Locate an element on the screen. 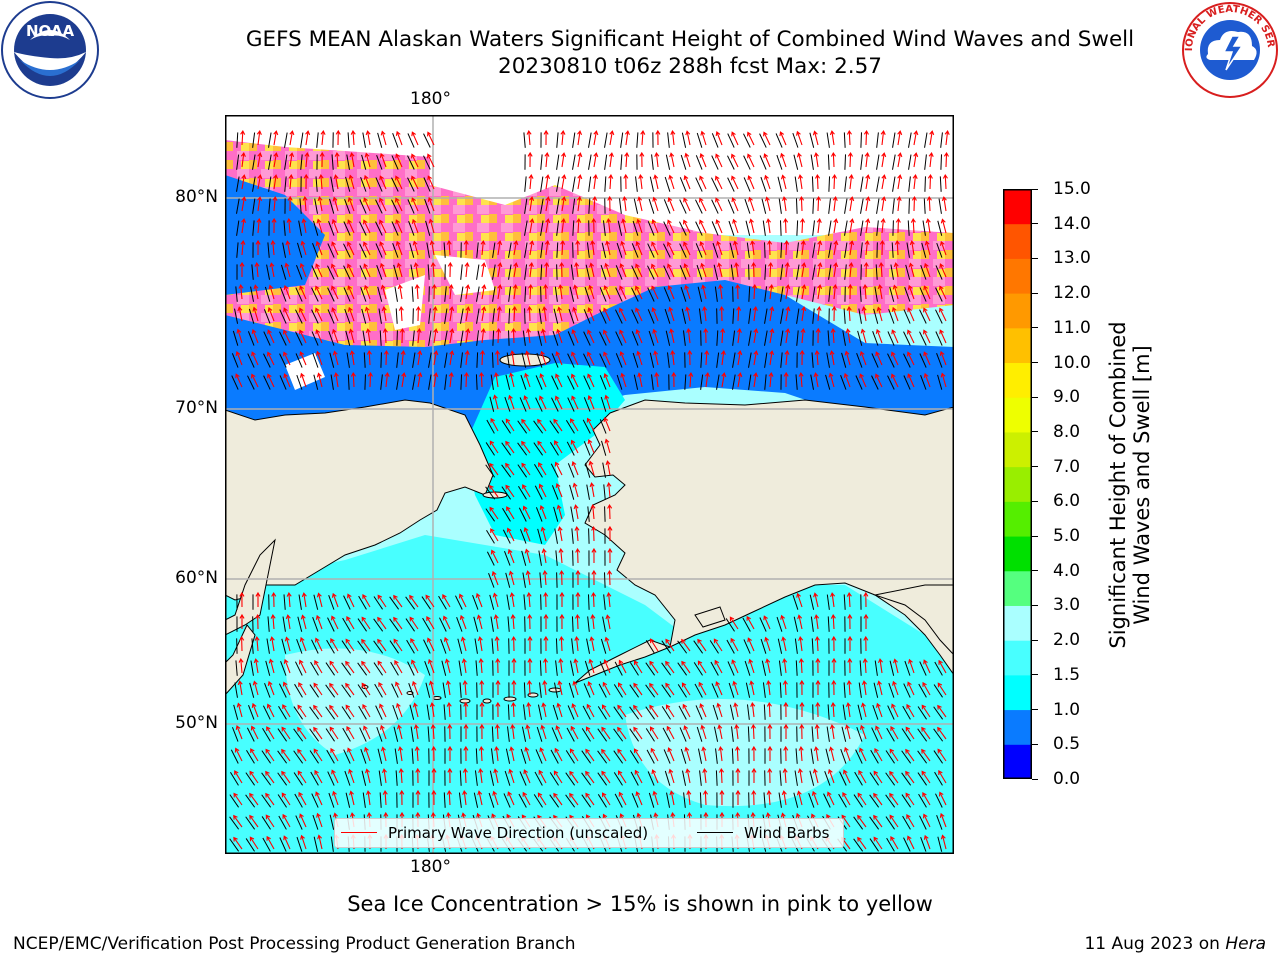 The width and height of the screenshot is (1280, 960). barb-legend-label: Wind Barbs is located at coordinates (787, 833).